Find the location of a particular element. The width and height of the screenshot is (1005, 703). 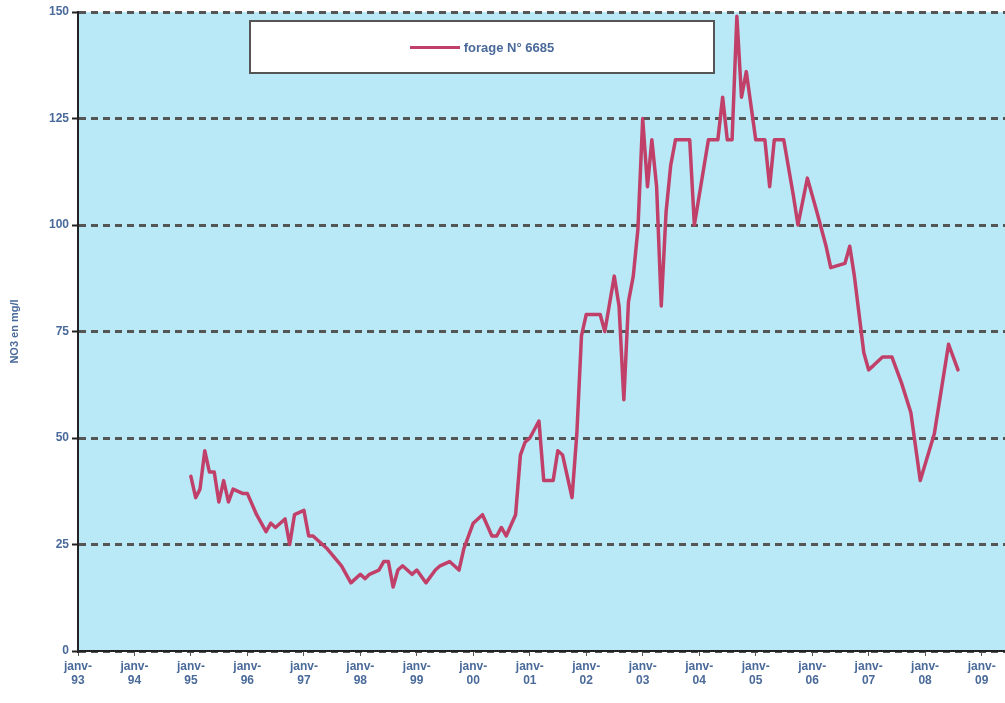

x-tick-label: janv-02 is located at coordinates (586, 672).